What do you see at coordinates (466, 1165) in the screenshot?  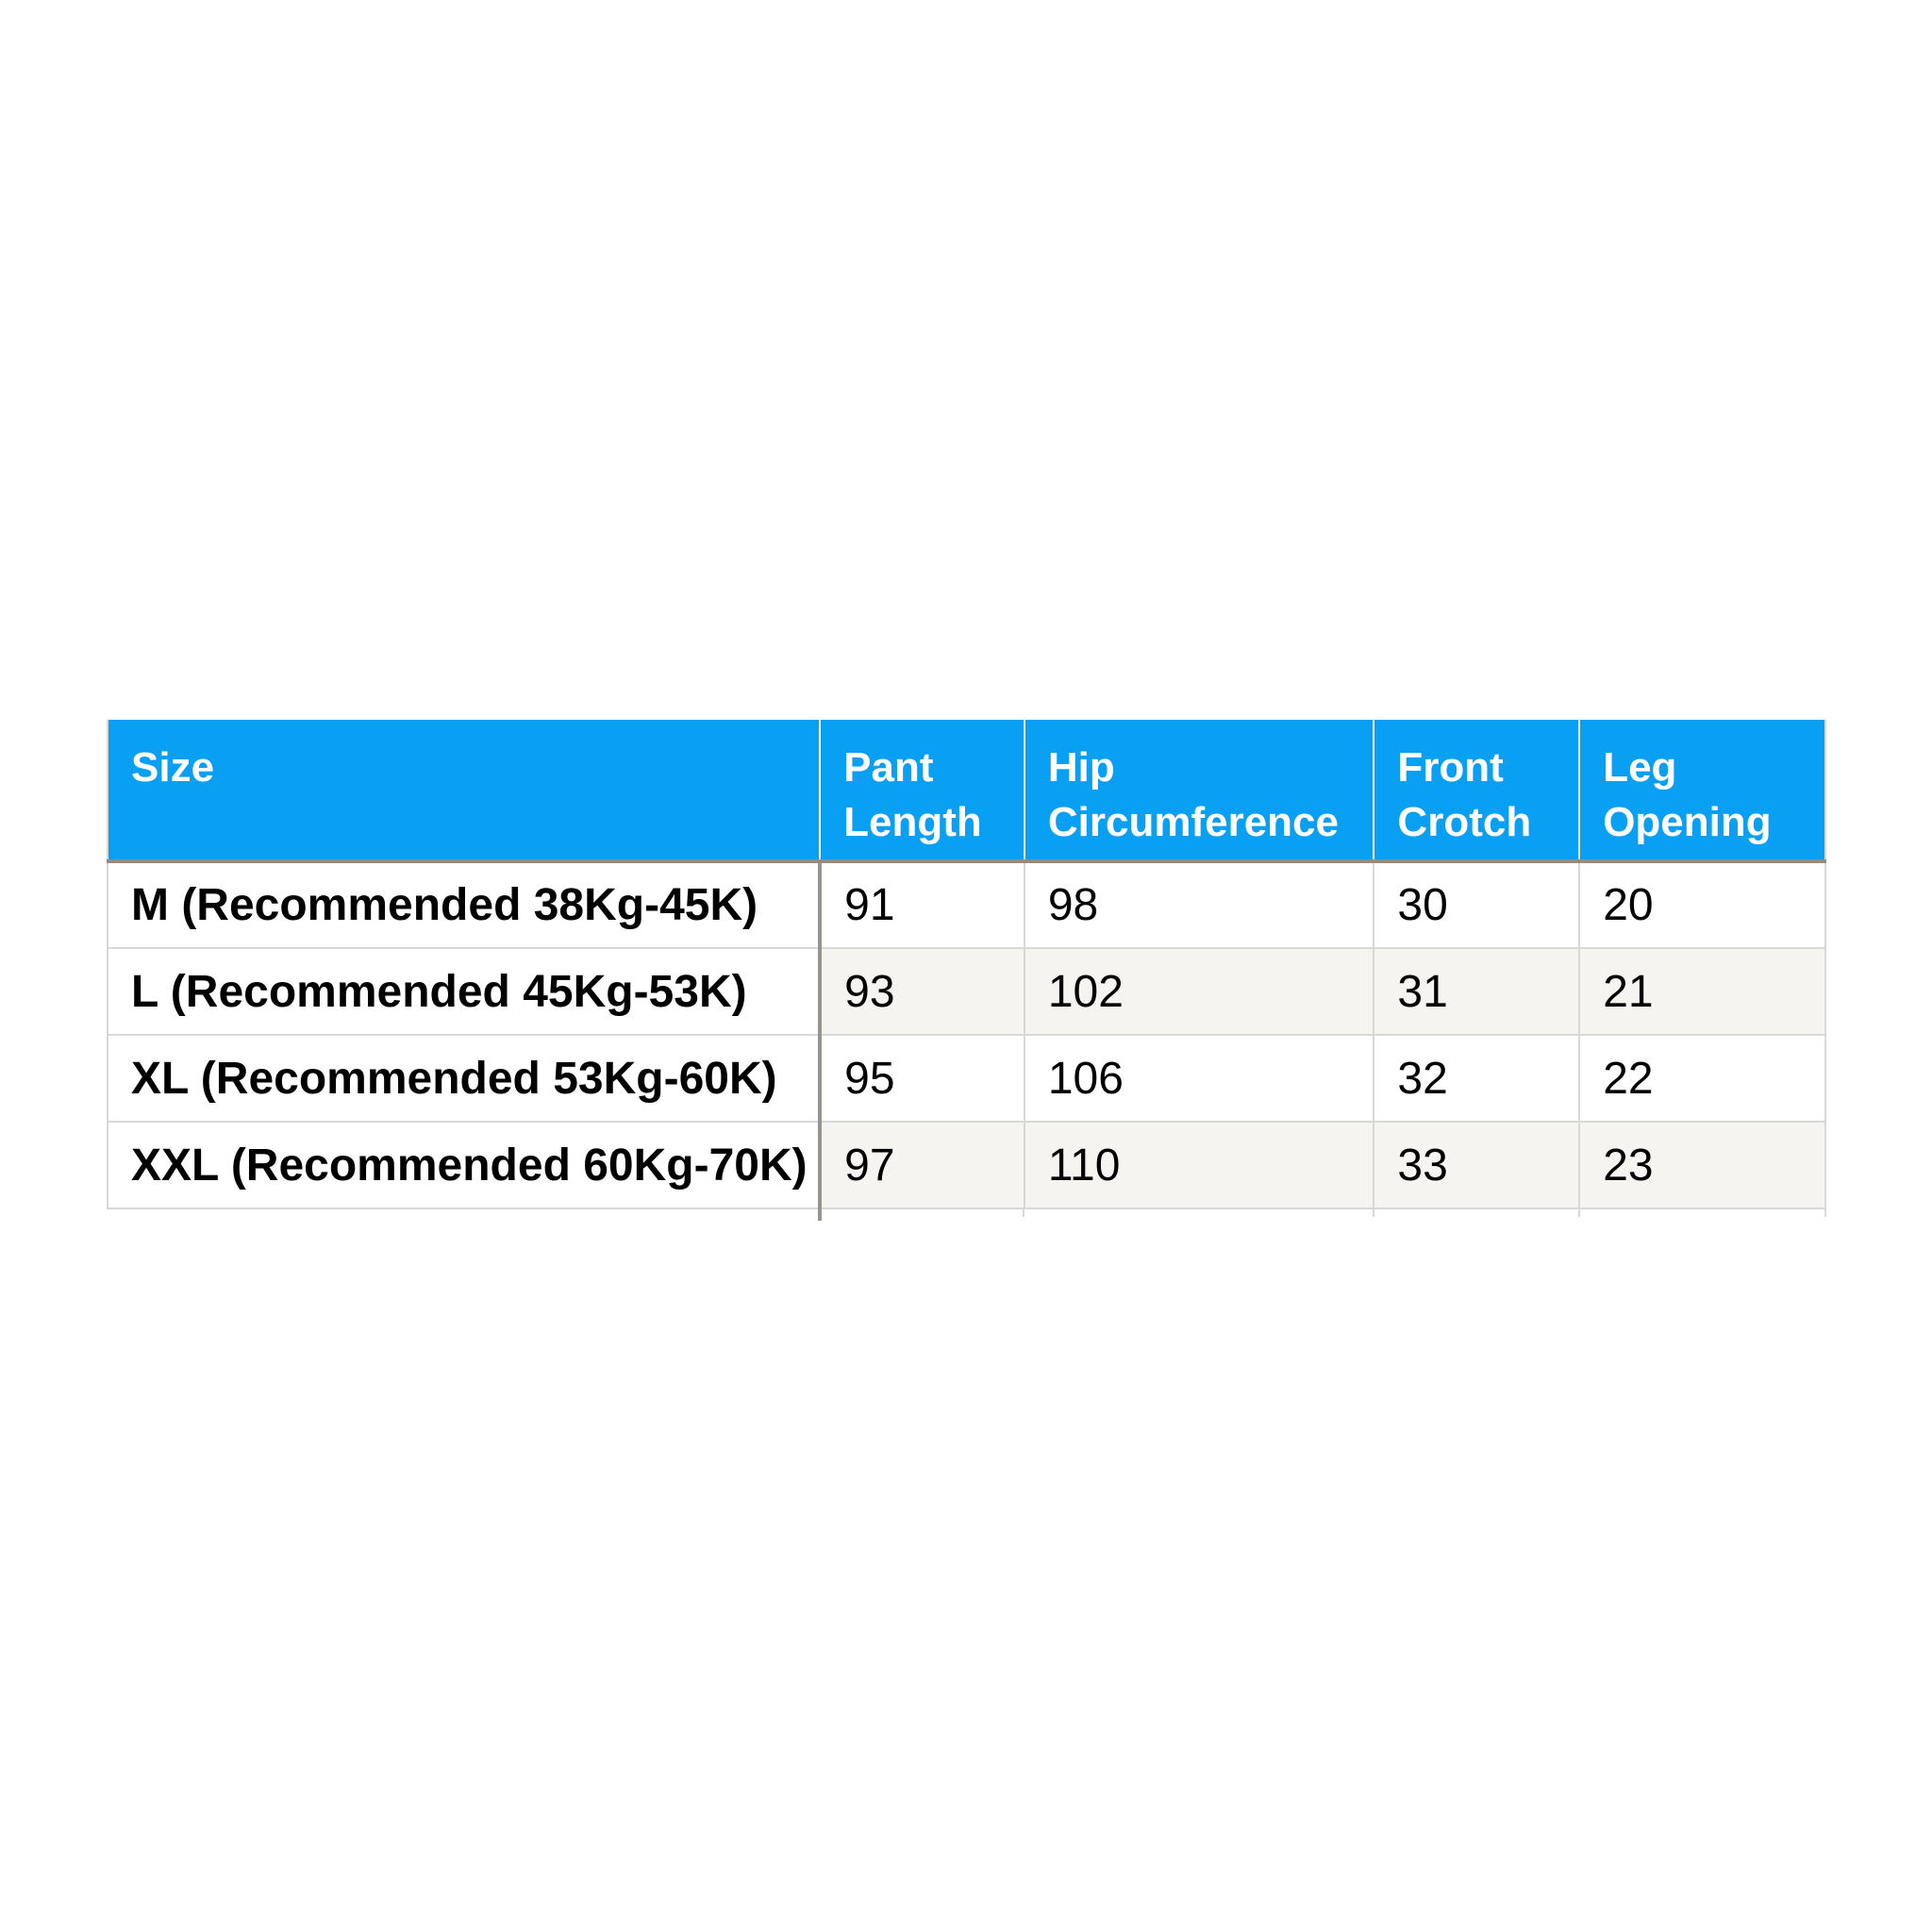 I see `size-label: XXL (Recommended 60Kg-70K)` at bounding box center [466, 1165].